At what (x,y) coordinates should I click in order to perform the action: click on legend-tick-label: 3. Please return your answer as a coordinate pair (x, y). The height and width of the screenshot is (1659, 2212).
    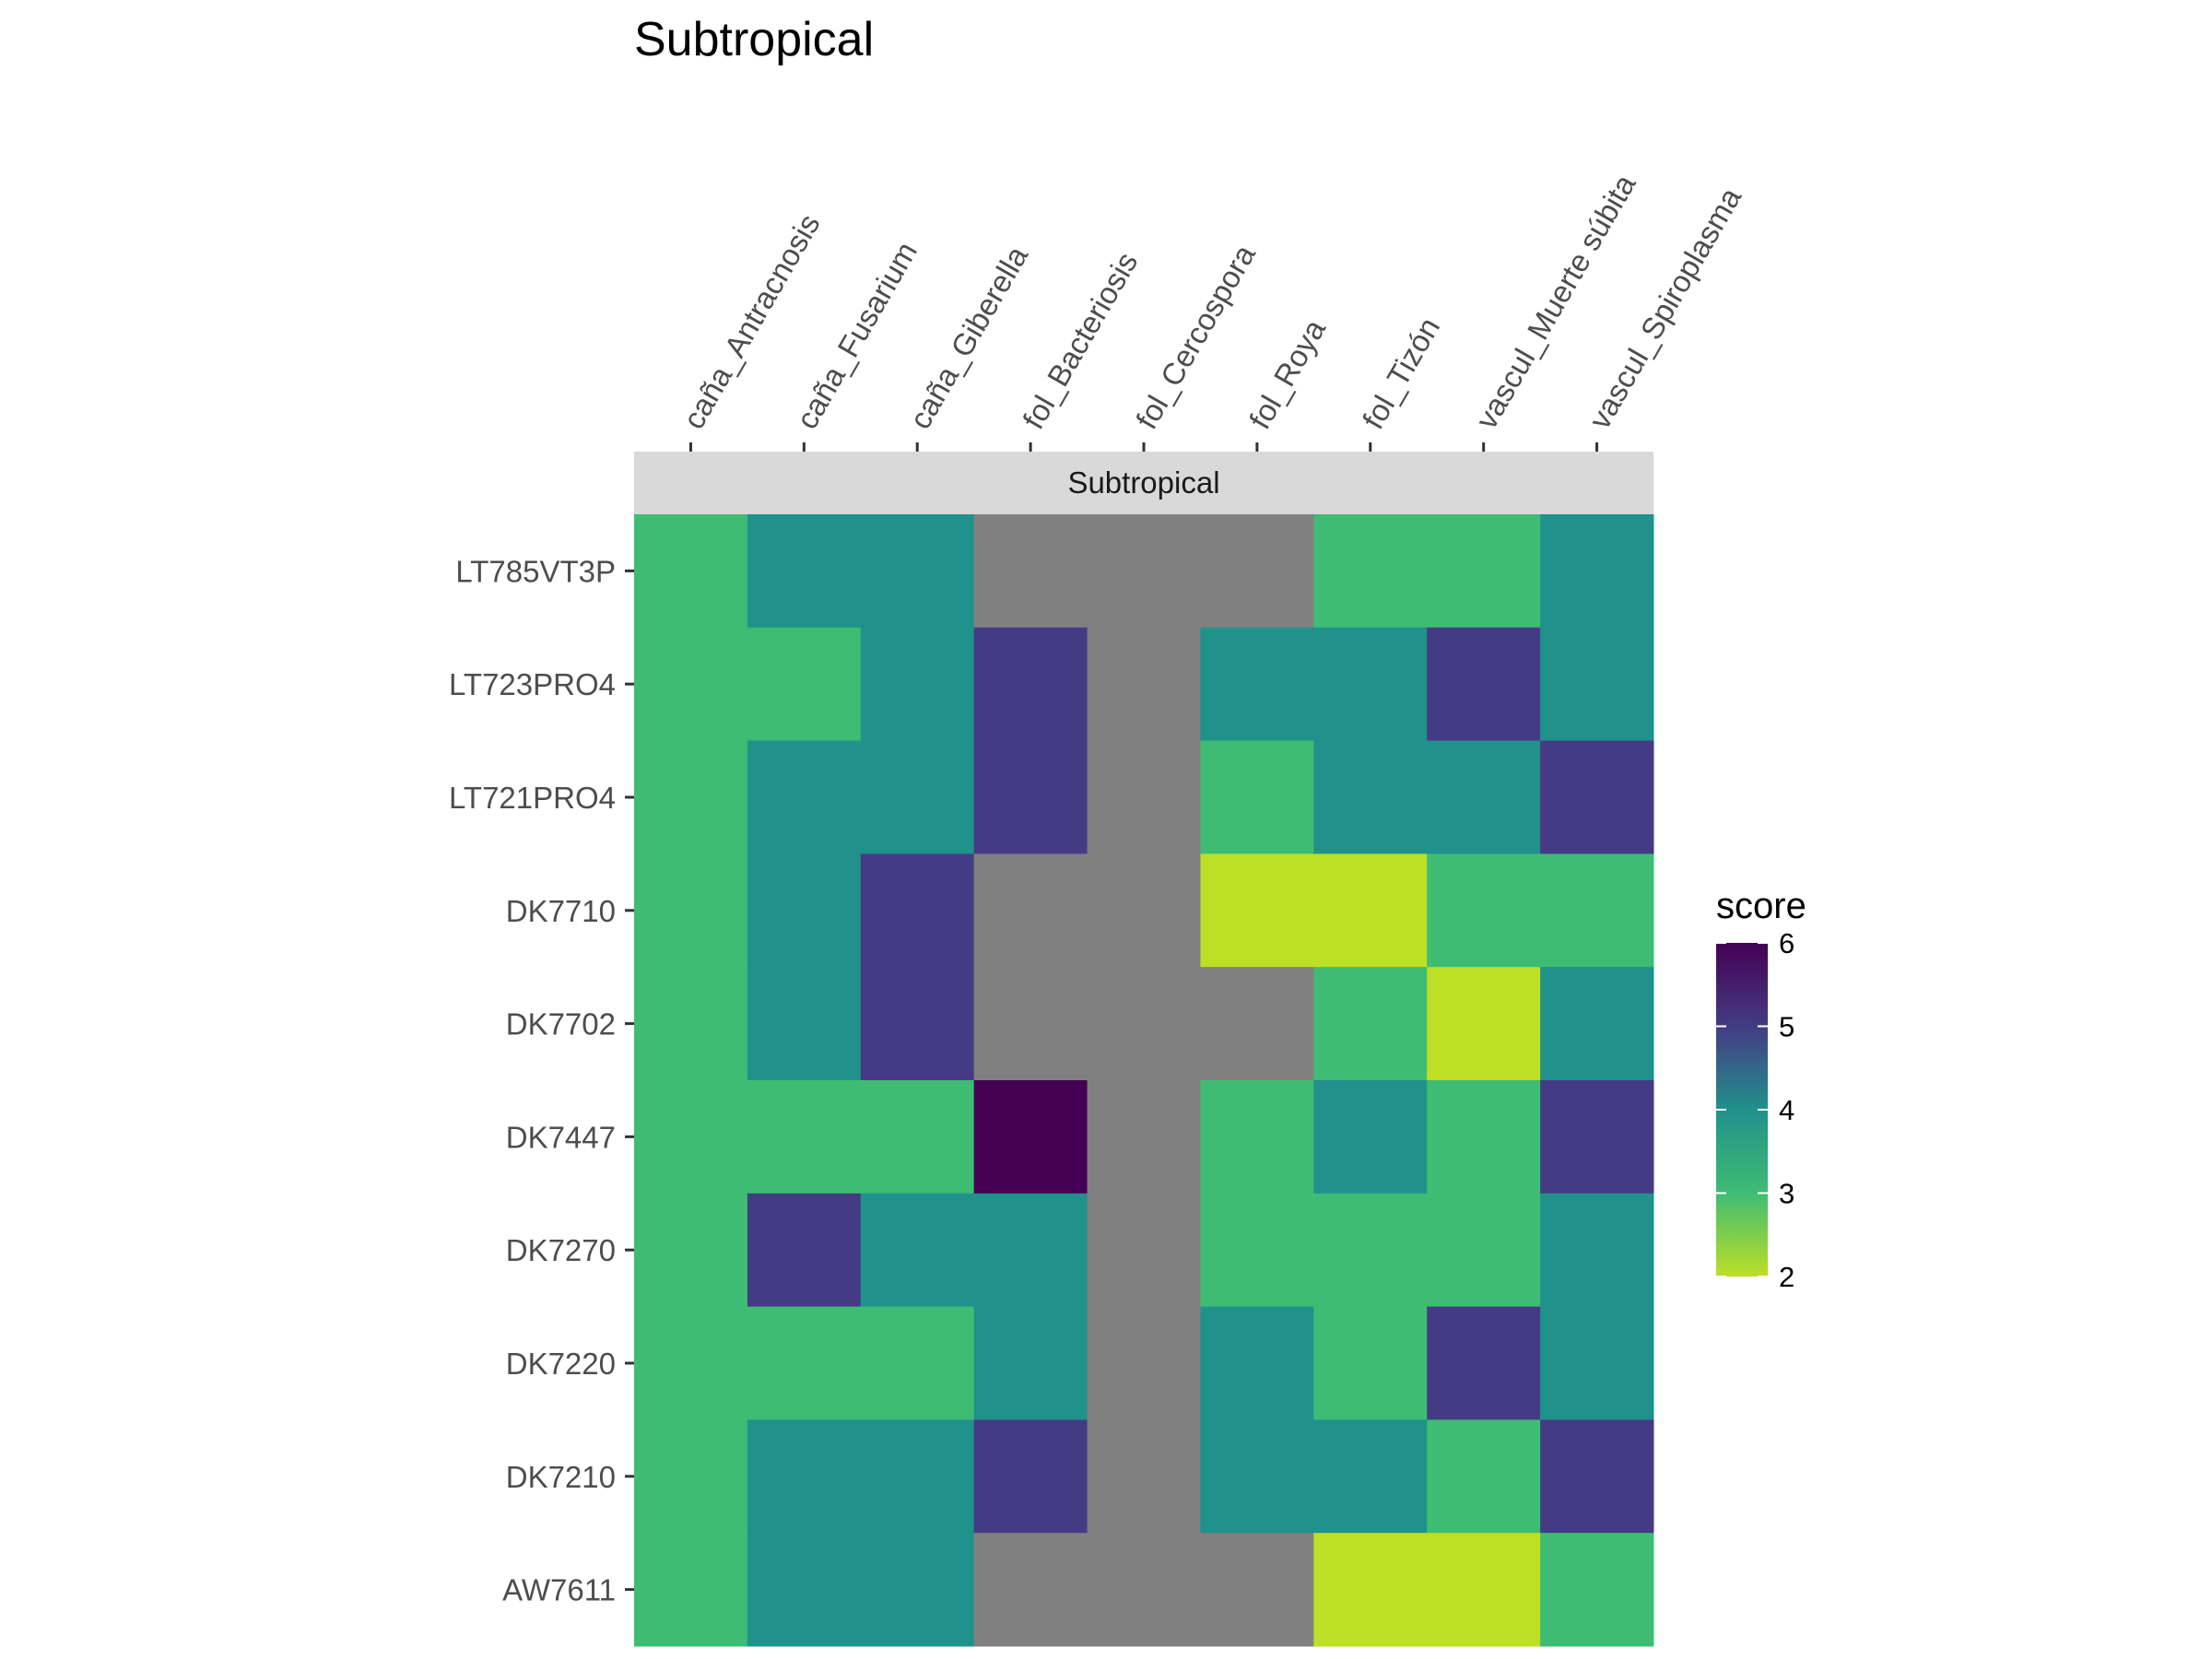
    Looking at the image, I should click on (1786, 1194).